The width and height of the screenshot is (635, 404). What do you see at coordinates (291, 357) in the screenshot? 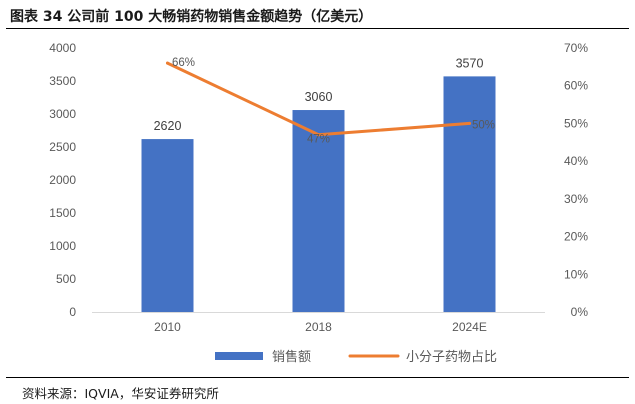
I see `legend-label-sales: 销售额` at bounding box center [291, 357].